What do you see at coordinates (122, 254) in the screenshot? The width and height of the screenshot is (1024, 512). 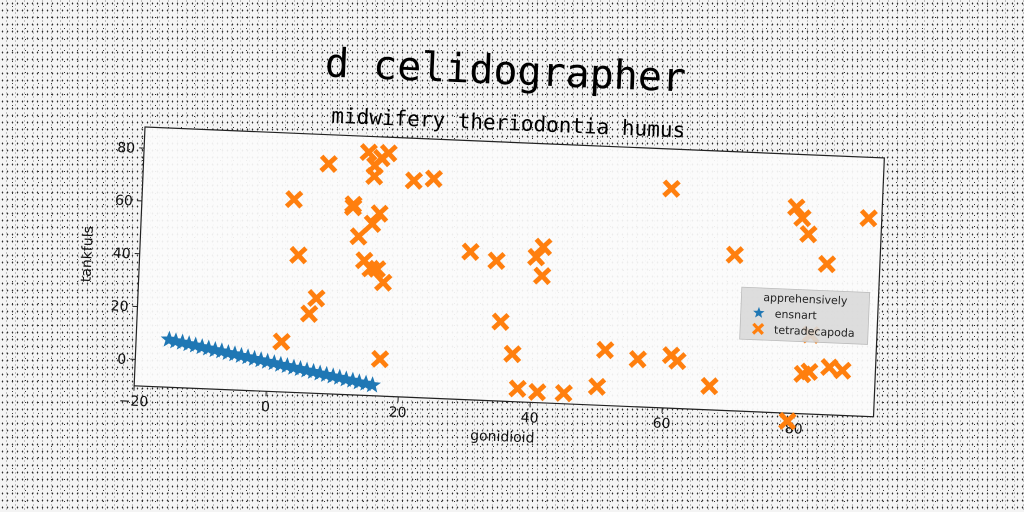 I see `y-tick-label: 40` at bounding box center [122, 254].